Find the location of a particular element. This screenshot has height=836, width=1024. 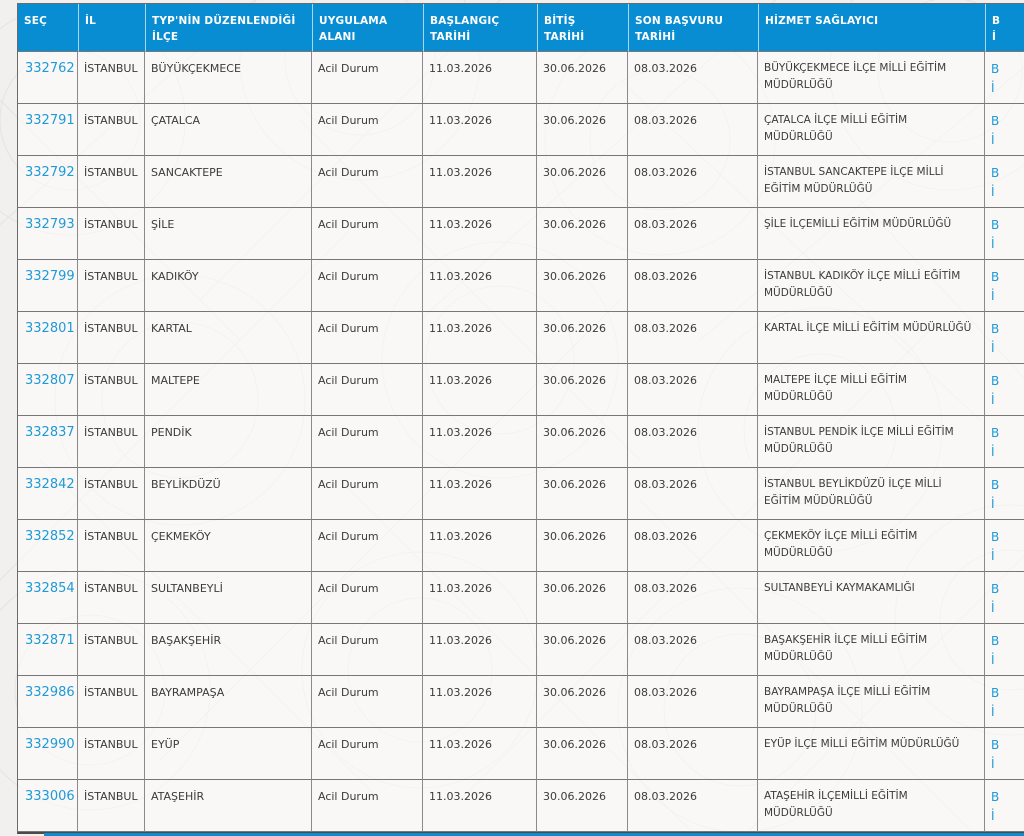

typ-id-link: 332799 is located at coordinates (50, 276).